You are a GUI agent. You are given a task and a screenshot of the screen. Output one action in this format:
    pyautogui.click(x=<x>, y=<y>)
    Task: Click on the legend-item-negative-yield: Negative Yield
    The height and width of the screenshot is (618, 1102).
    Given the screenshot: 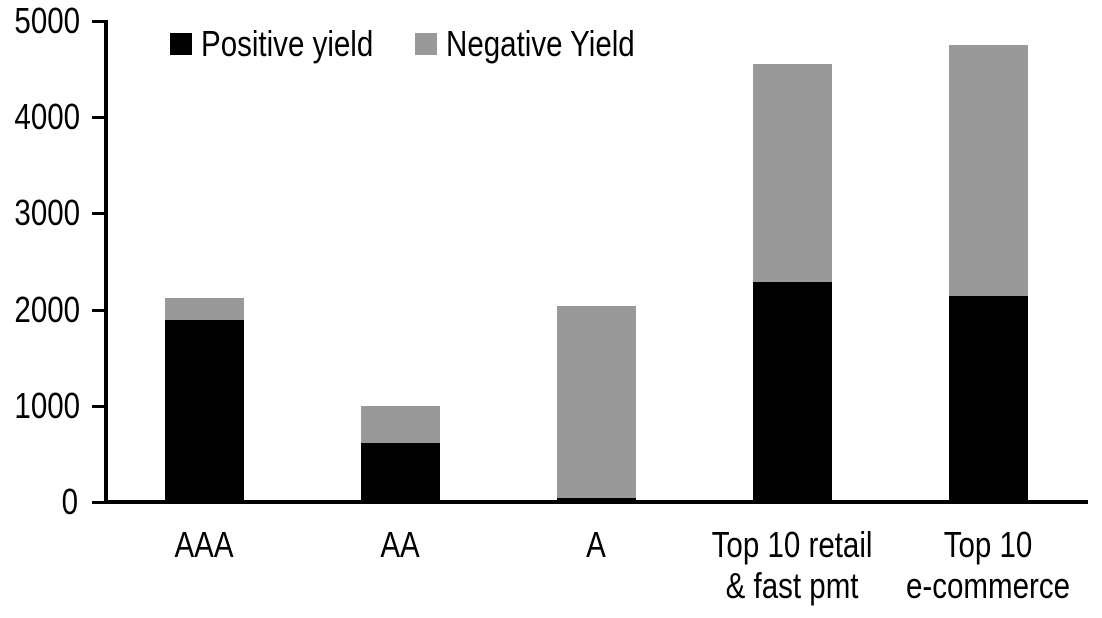 What is the action you would take?
    pyautogui.click(x=545, y=43)
    